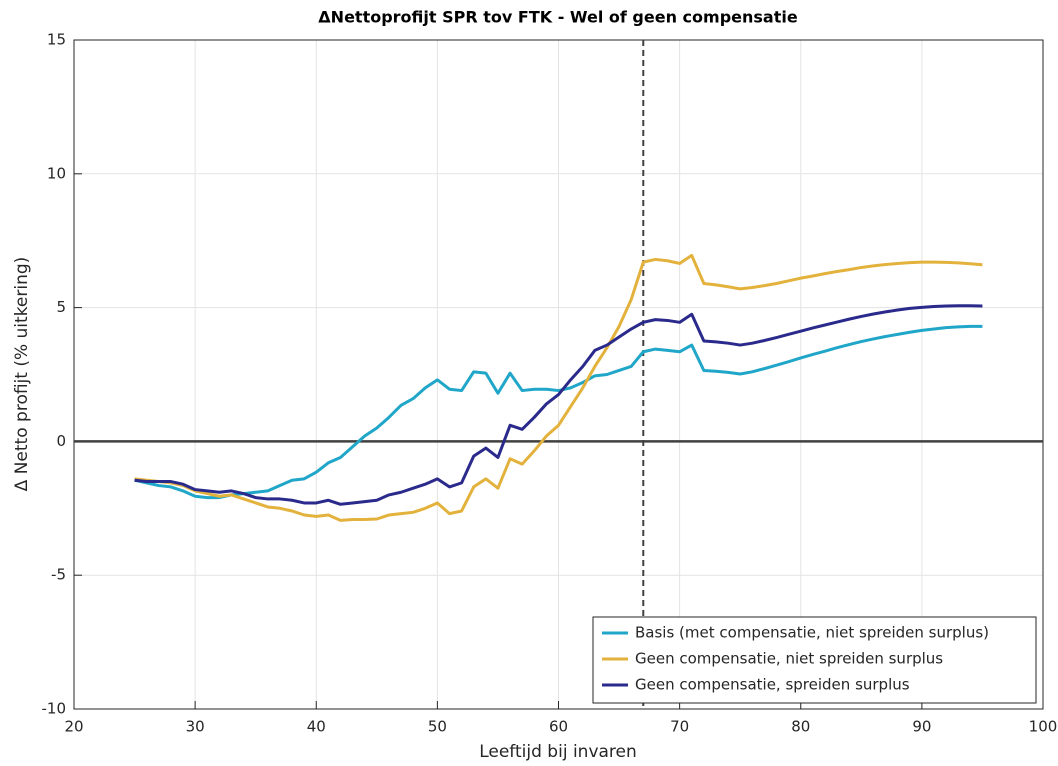  I want to click on y-tick-label: 15, so click(56, 40).